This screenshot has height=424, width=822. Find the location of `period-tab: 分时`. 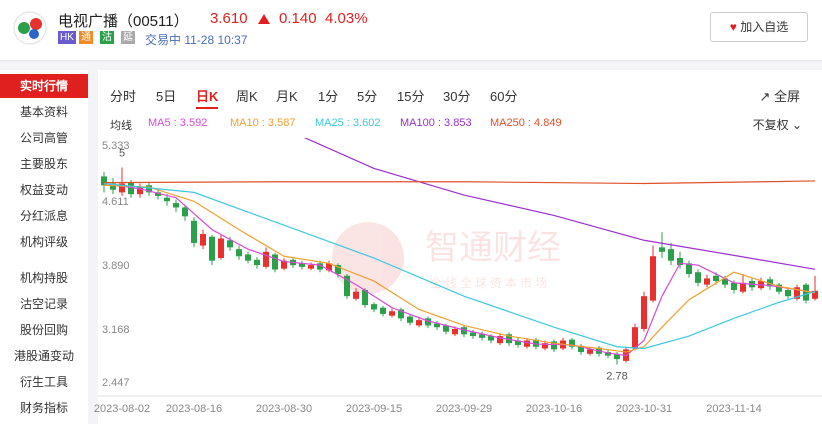

period-tab: 分时 is located at coordinates (123, 96).